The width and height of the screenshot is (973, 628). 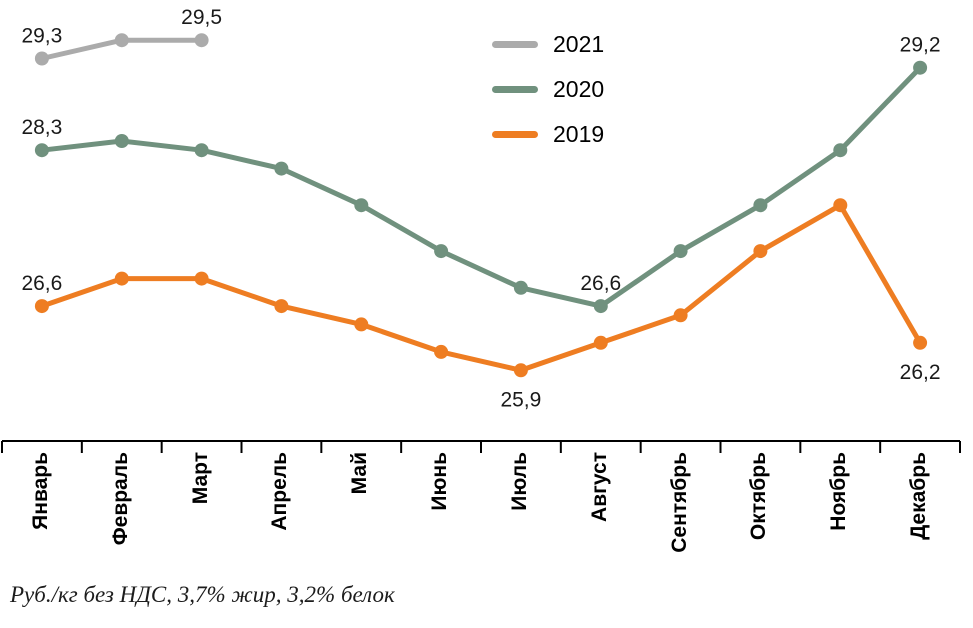 I want to click on chart-legend: 2021 2020 2019, so click(x=548, y=89).